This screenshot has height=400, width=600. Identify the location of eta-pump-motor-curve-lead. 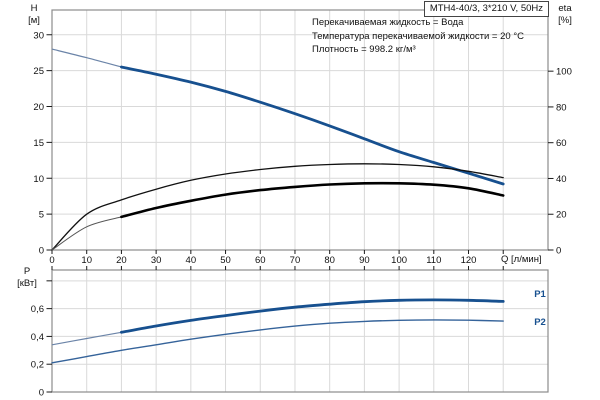
(86, 233).